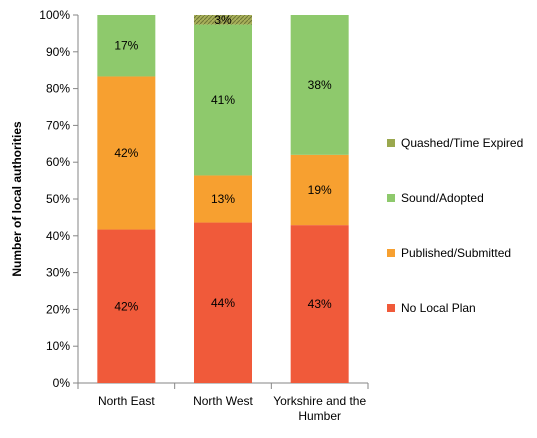 Image resolution: width=537 pixels, height=438 pixels. Describe the element at coordinates (462, 143) in the screenshot. I see `legend-label: Quashed/Time Expired` at that location.